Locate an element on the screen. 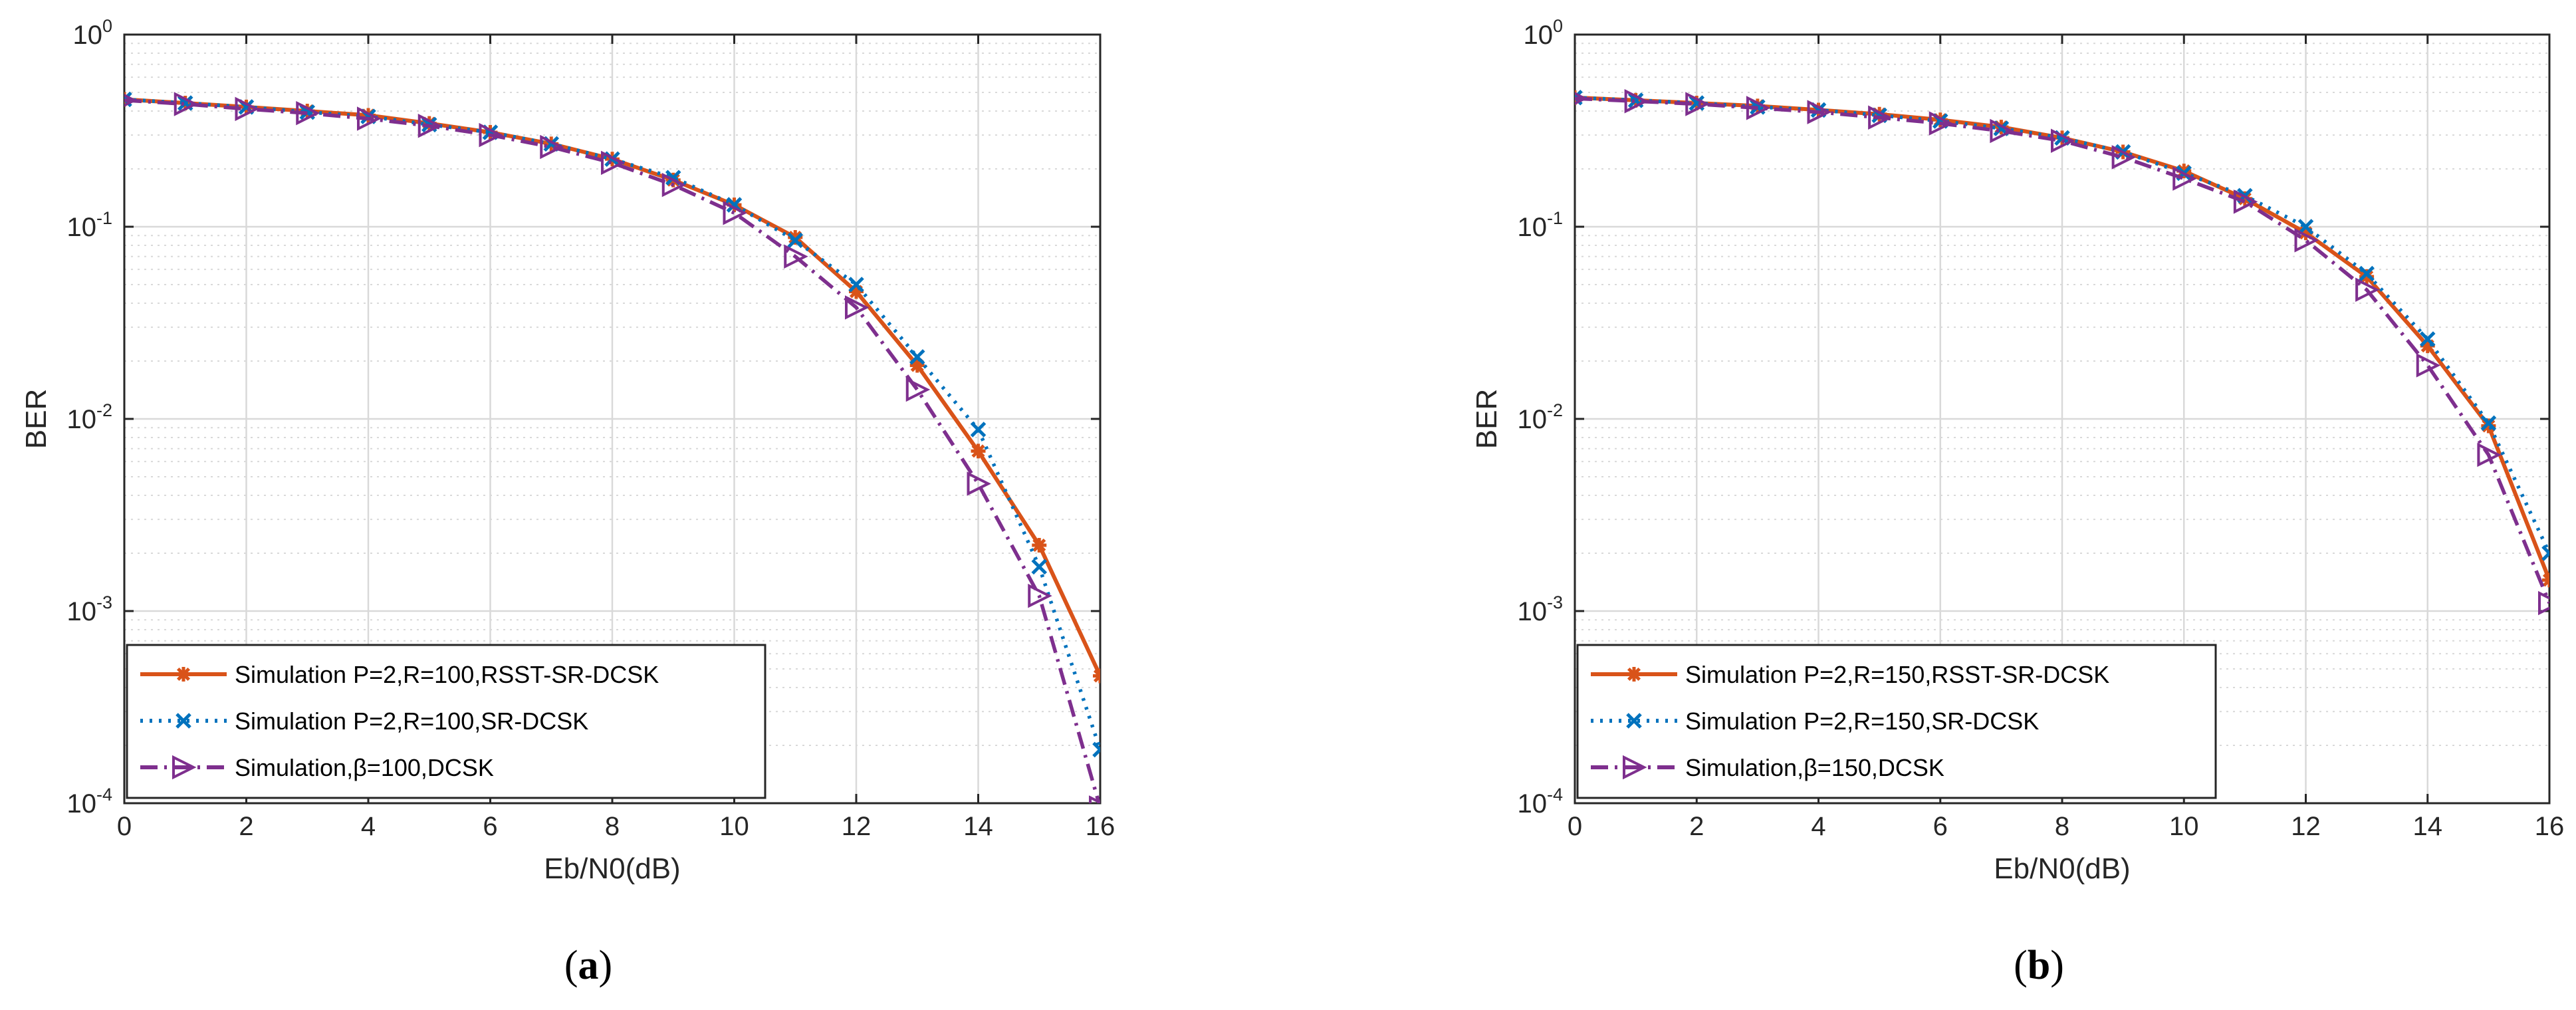  panel-caption: (a) is located at coordinates (588, 966).